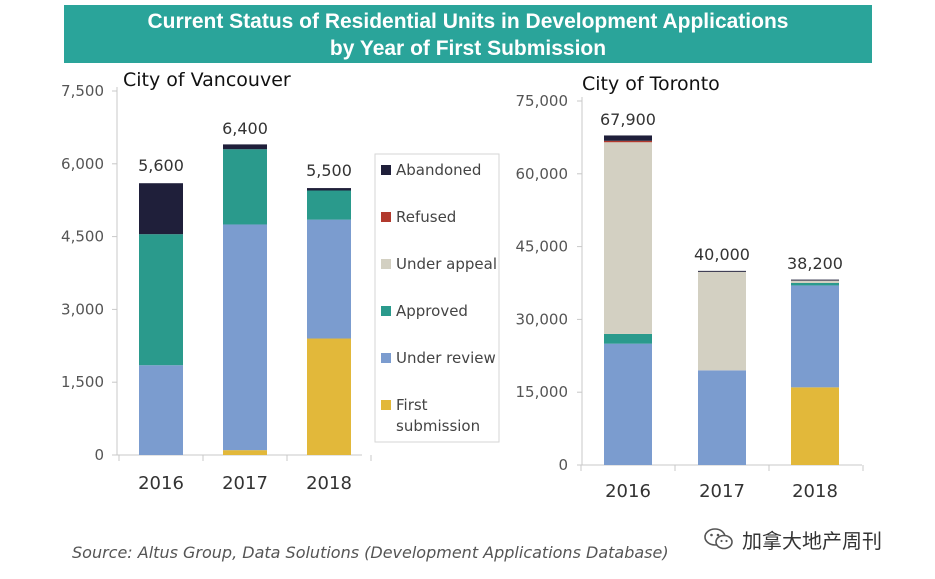 The height and width of the screenshot is (579, 935). I want to click on y-tick-label: 1,500, so click(82, 382).